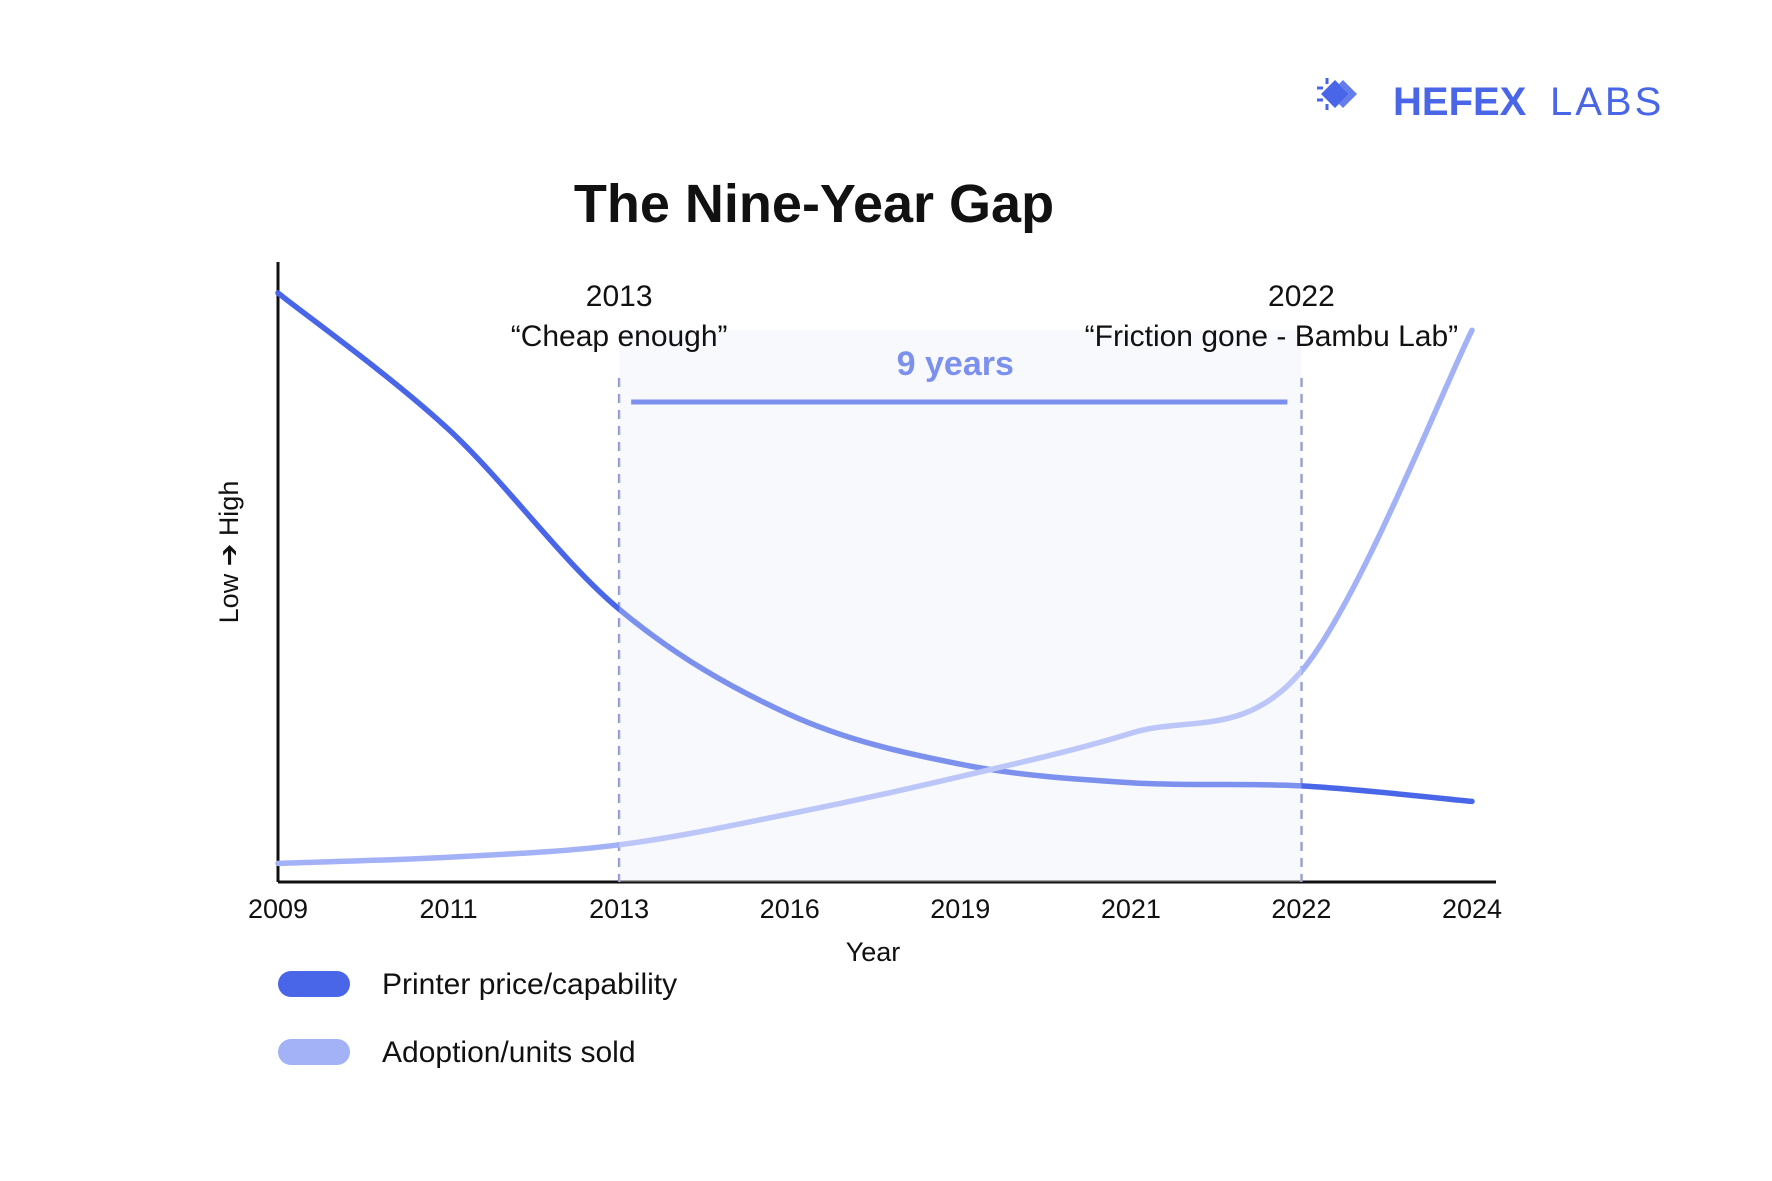 This screenshot has height=1181, width=1772. I want to click on brand-name-light: LABS, so click(1607, 102).